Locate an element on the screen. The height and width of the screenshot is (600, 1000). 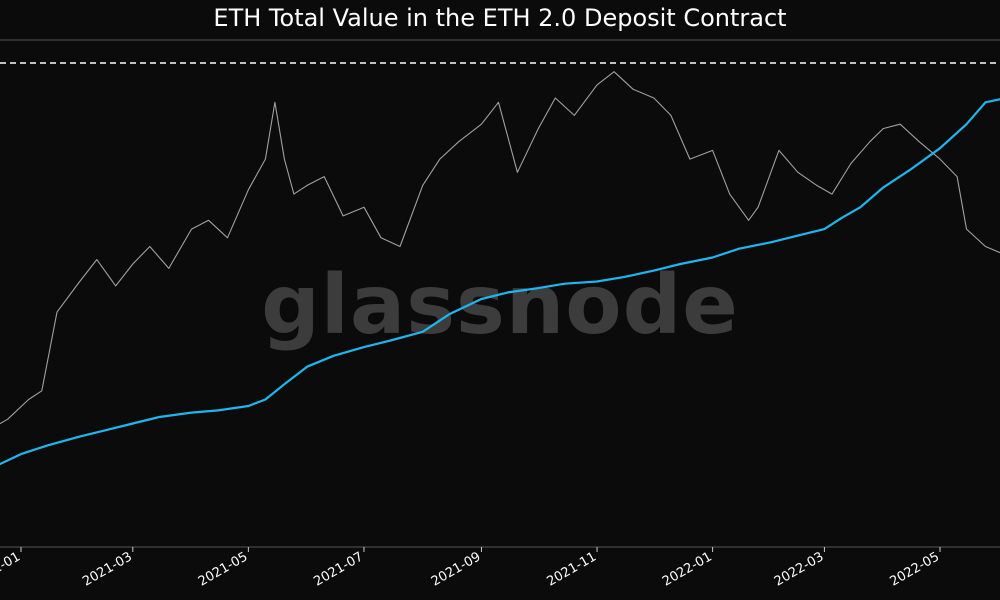
x-tick-label: 2021-09 is located at coordinates (456, 569).